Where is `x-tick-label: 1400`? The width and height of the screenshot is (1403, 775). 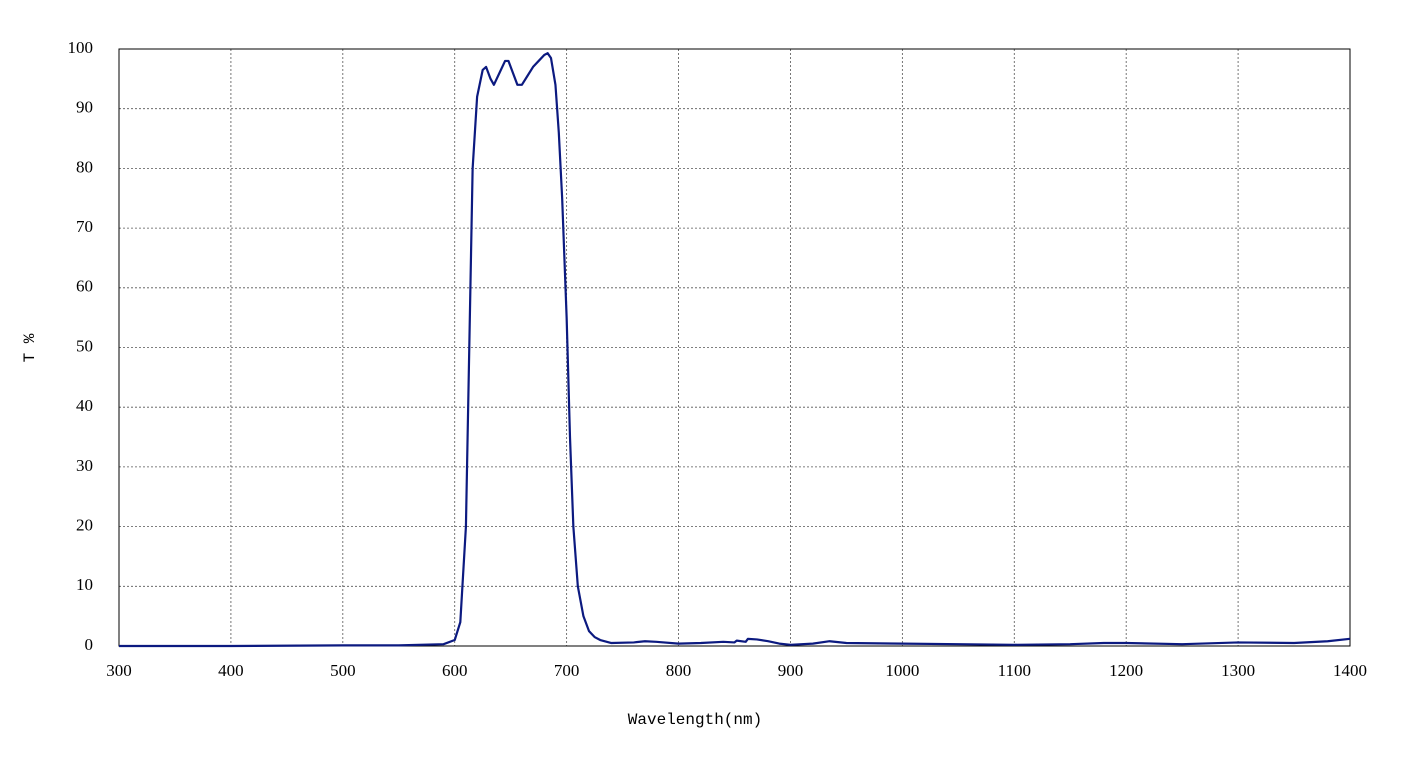
x-tick-label: 1400 is located at coordinates (1350, 670).